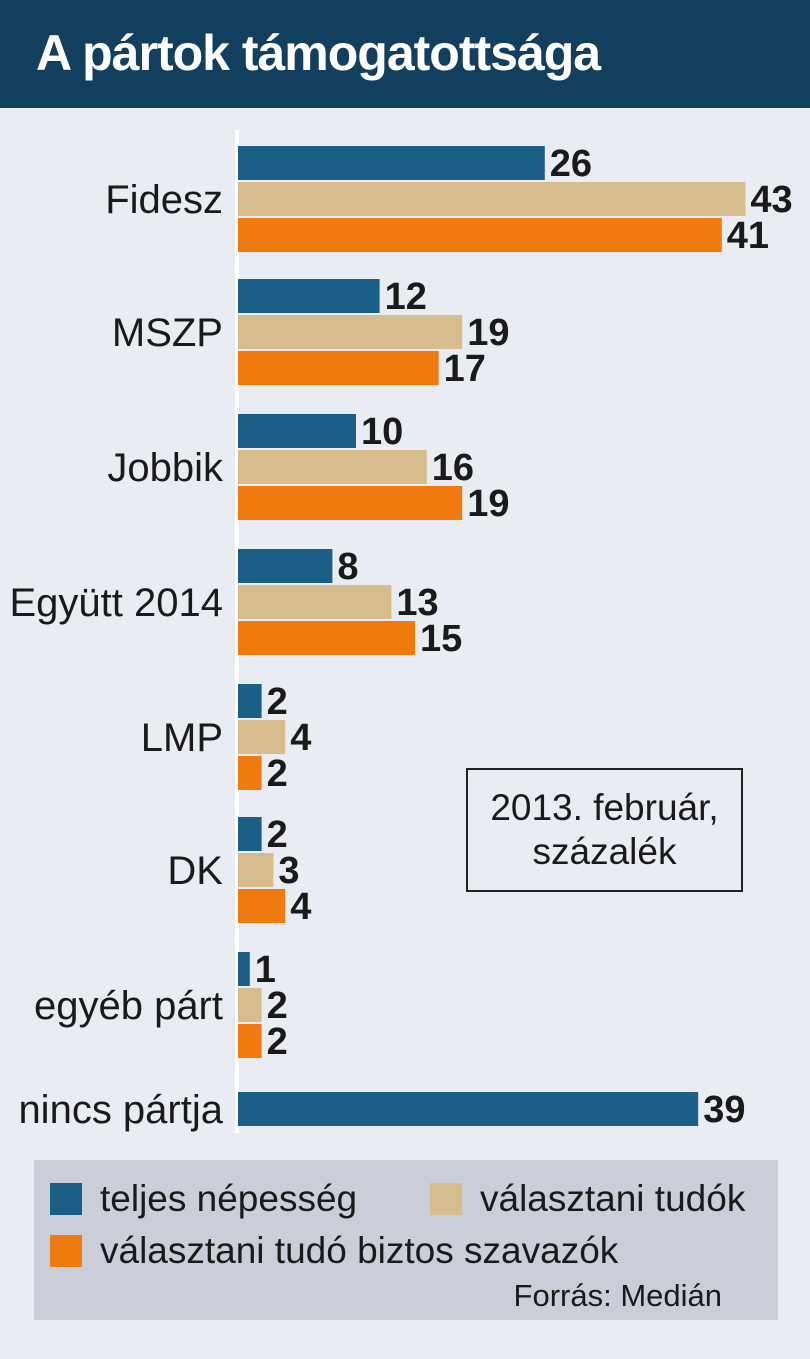 Image resolution: width=810 pixels, height=1359 pixels. What do you see at coordinates (613, 1198) in the screenshot?
I see `legend-label: választani tudók` at bounding box center [613, 1198].